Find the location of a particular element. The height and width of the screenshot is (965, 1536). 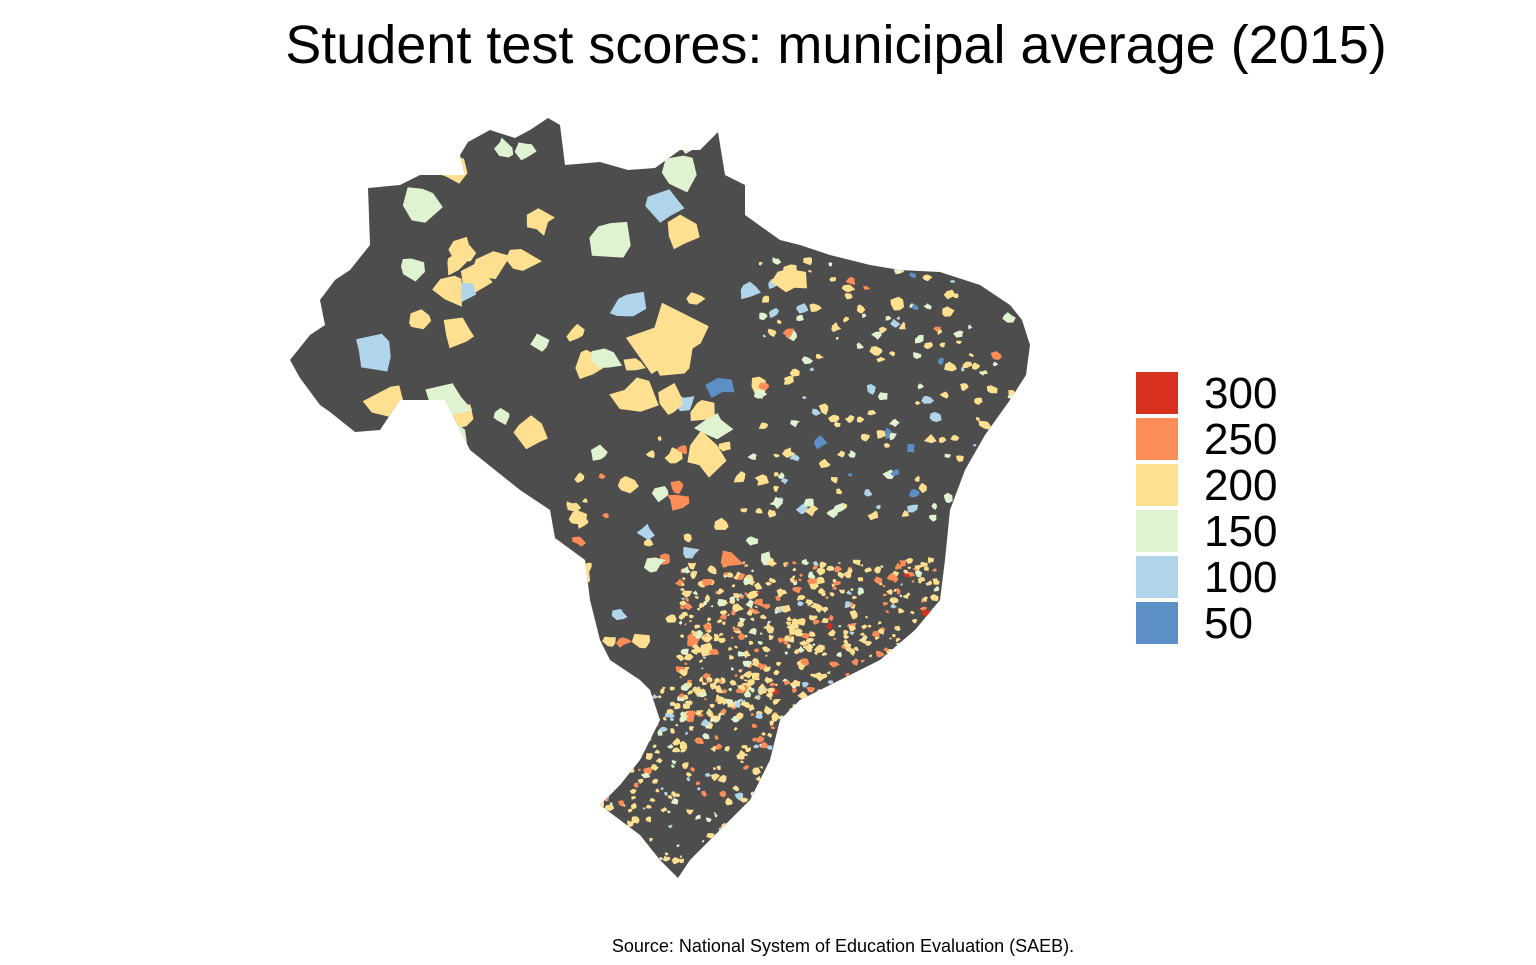

legend-item-50: 50 is located at coordinates (1236, 624).